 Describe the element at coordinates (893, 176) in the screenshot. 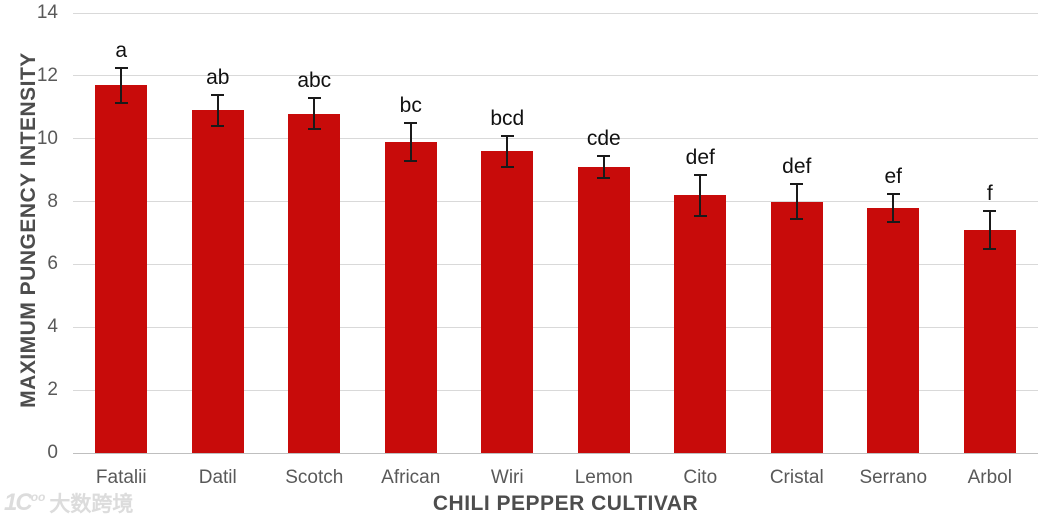

I see `significance-letter: ef` at that location.